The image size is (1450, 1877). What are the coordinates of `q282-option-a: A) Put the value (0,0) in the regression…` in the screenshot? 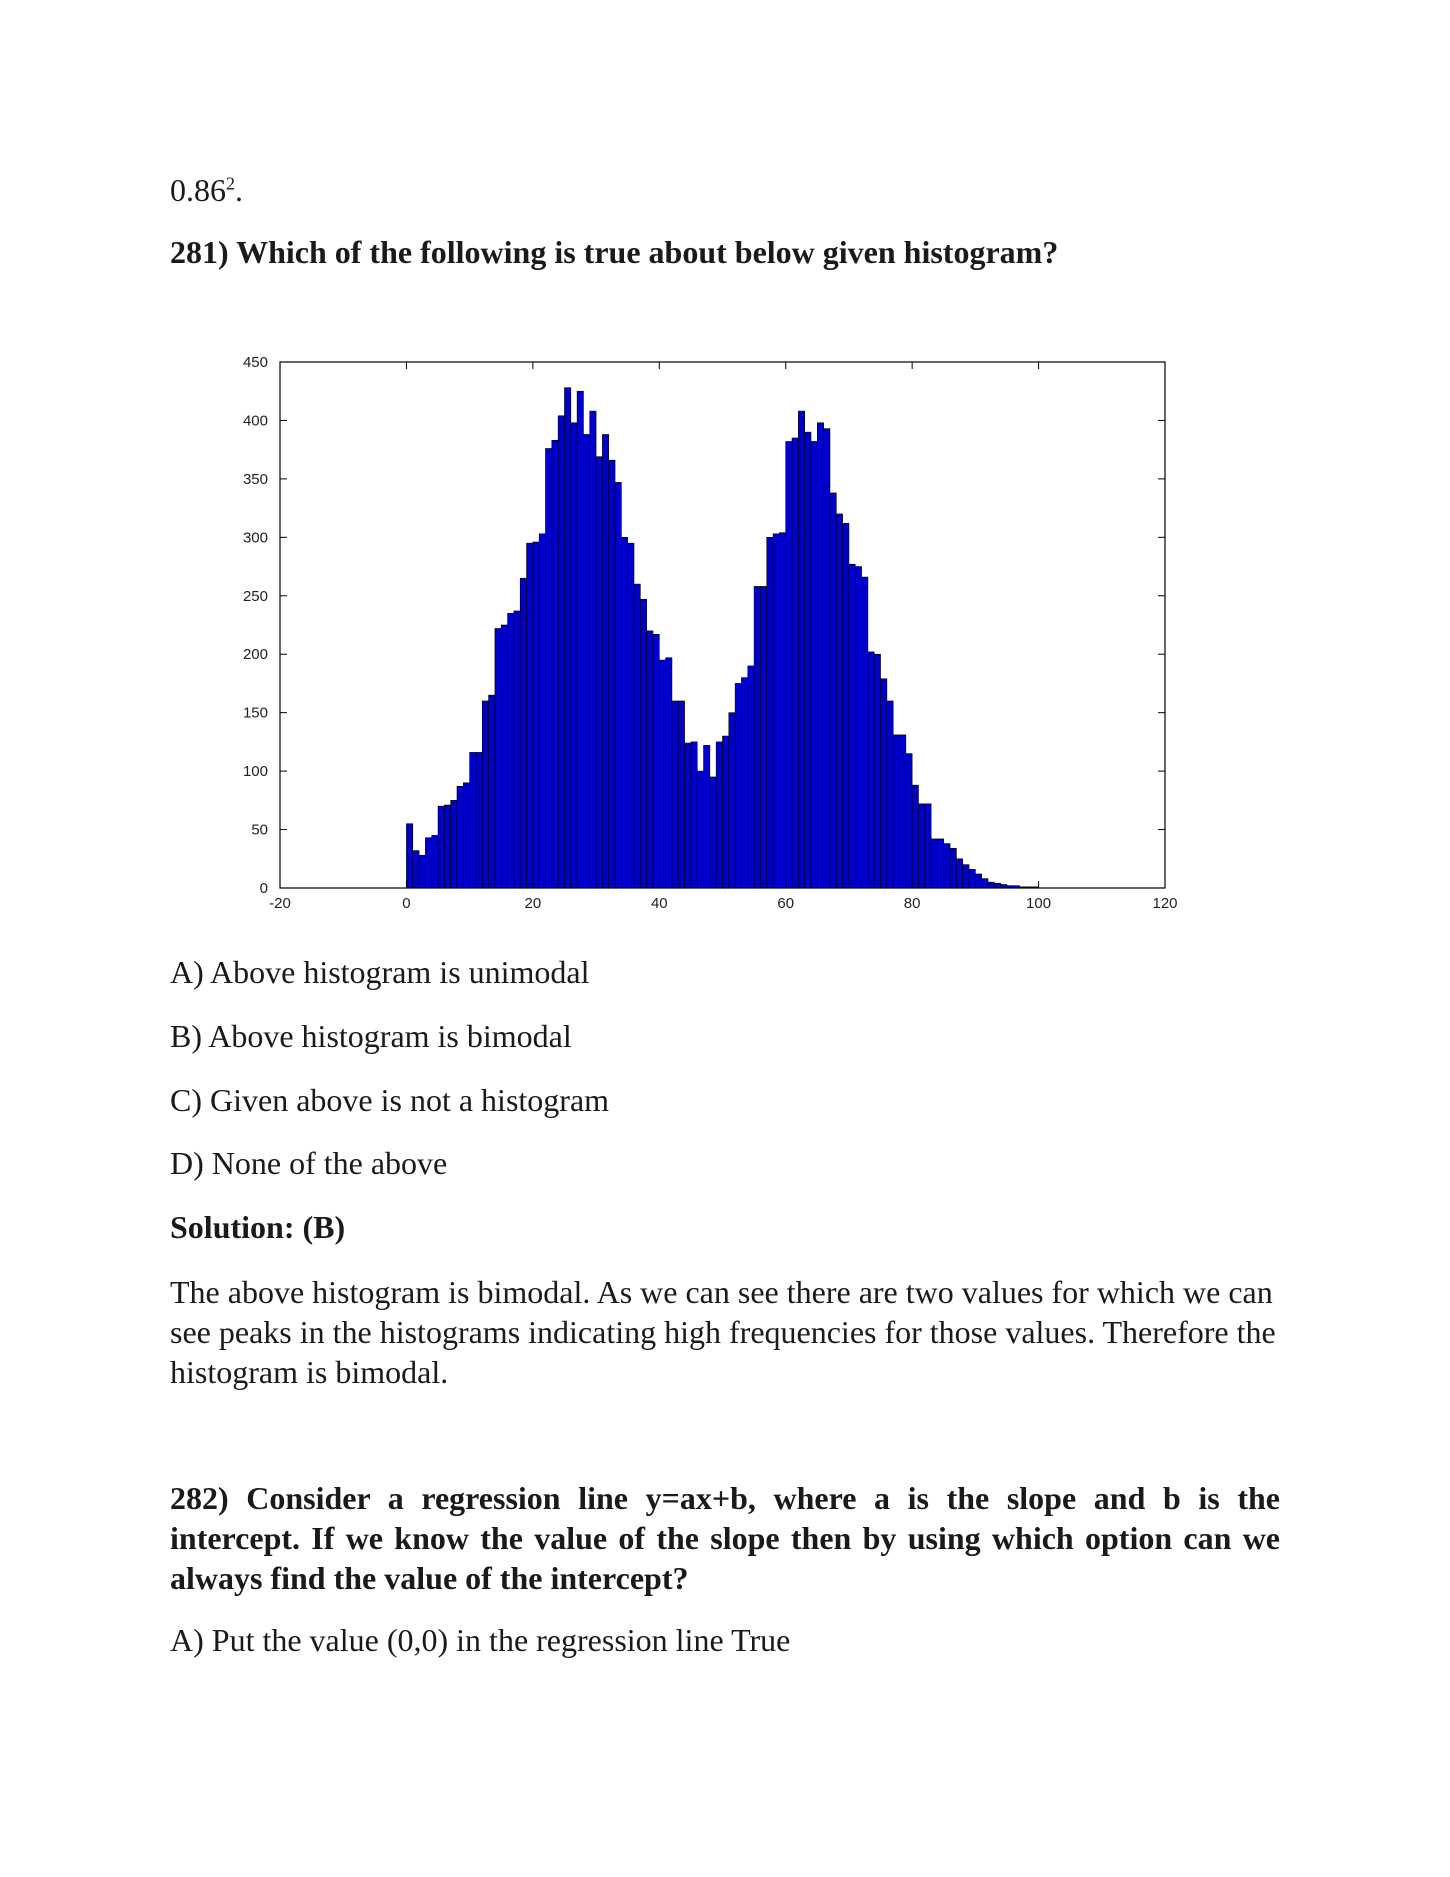 It's located at (480, 1640).